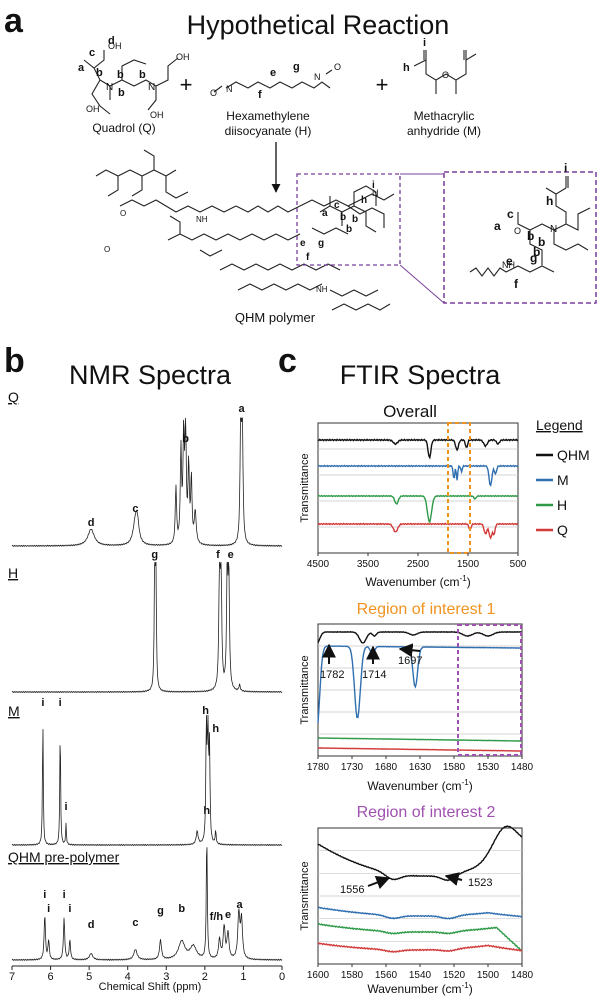 The width and height of the screenshot is (600, 998). Describe the element at coordinates (418, 531) in the screenshot. I see `overall-trace-q` at that location.